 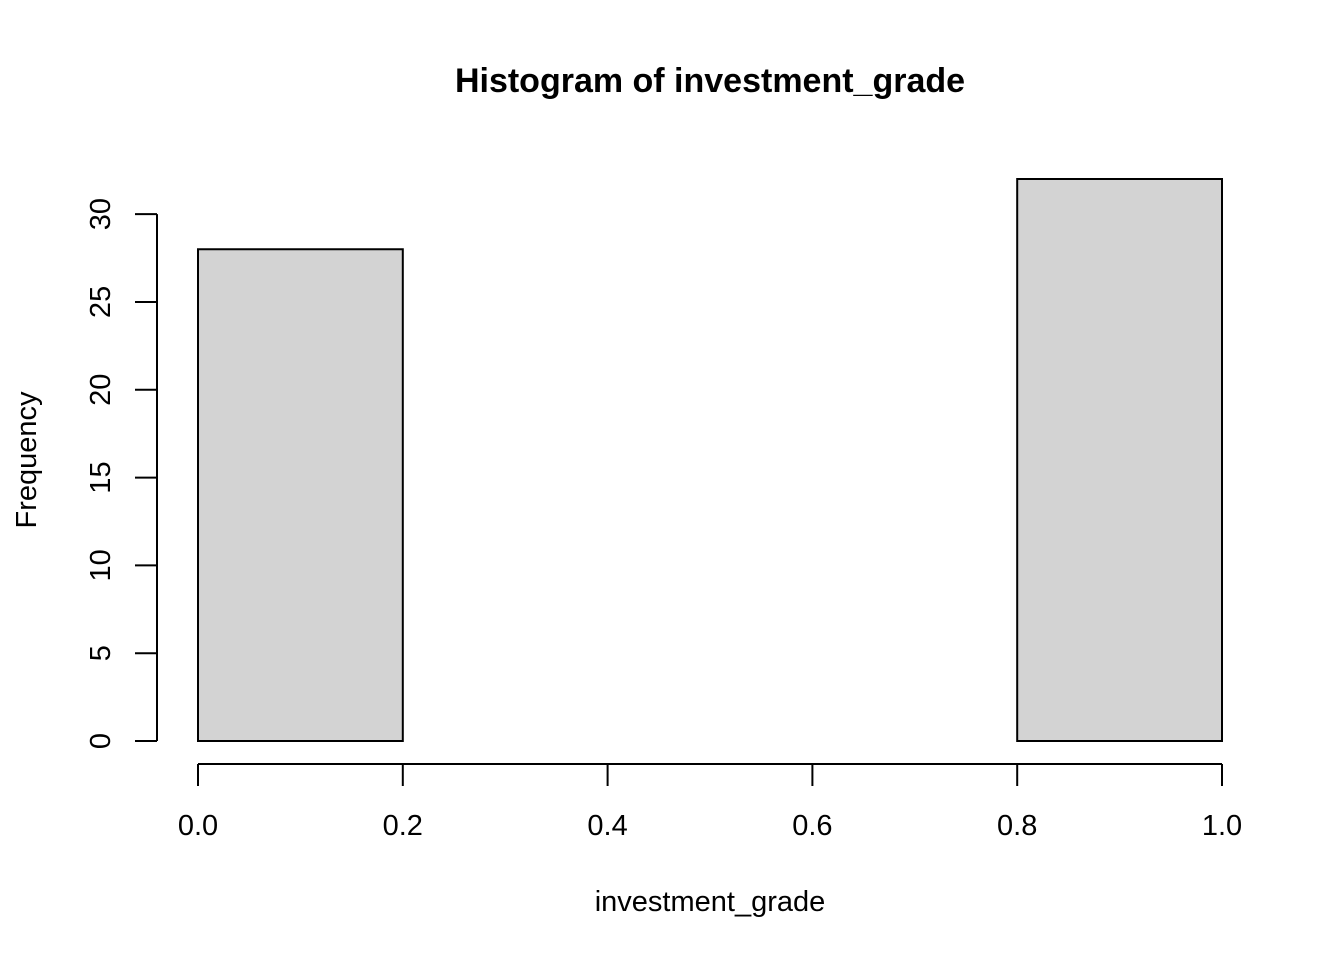 What do you see at coordinates (1017, 826) in the screenshot?
I see `x-tick-label: 0.8` at bounding box center [1017, 826].